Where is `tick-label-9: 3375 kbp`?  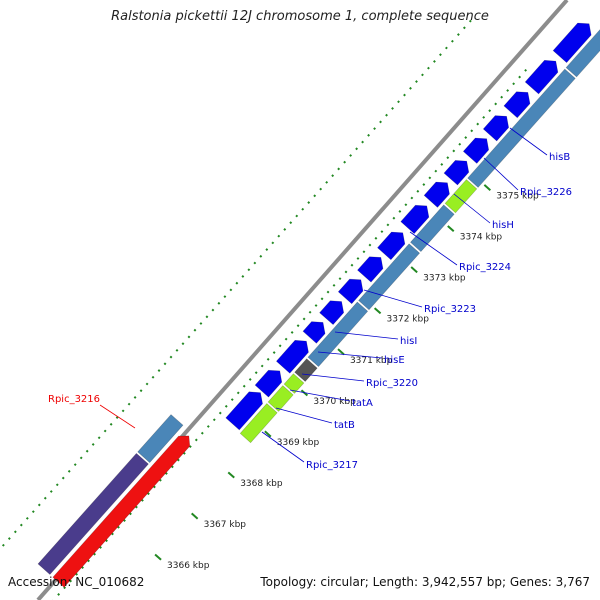 tick-label-9: 3375 kbp is located at coordinates (517, 197).